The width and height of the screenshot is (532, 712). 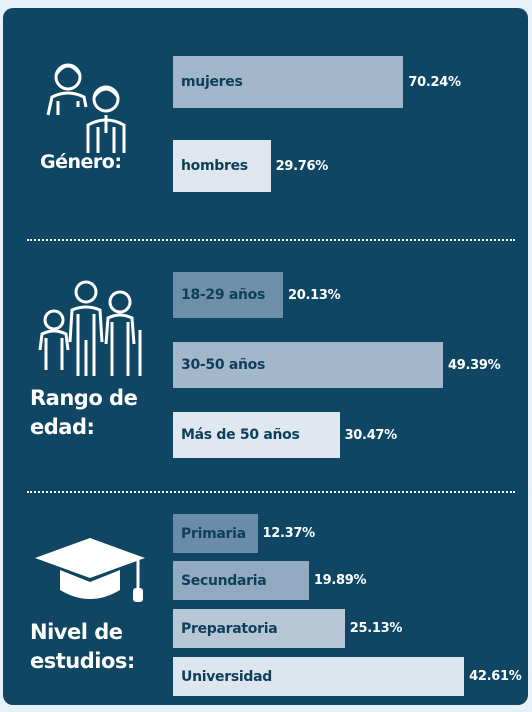 What do you see at coordinates (229, 628) in the screenshot?
I see `bar-label: Preparatoria` at bounding box center [229, 628].